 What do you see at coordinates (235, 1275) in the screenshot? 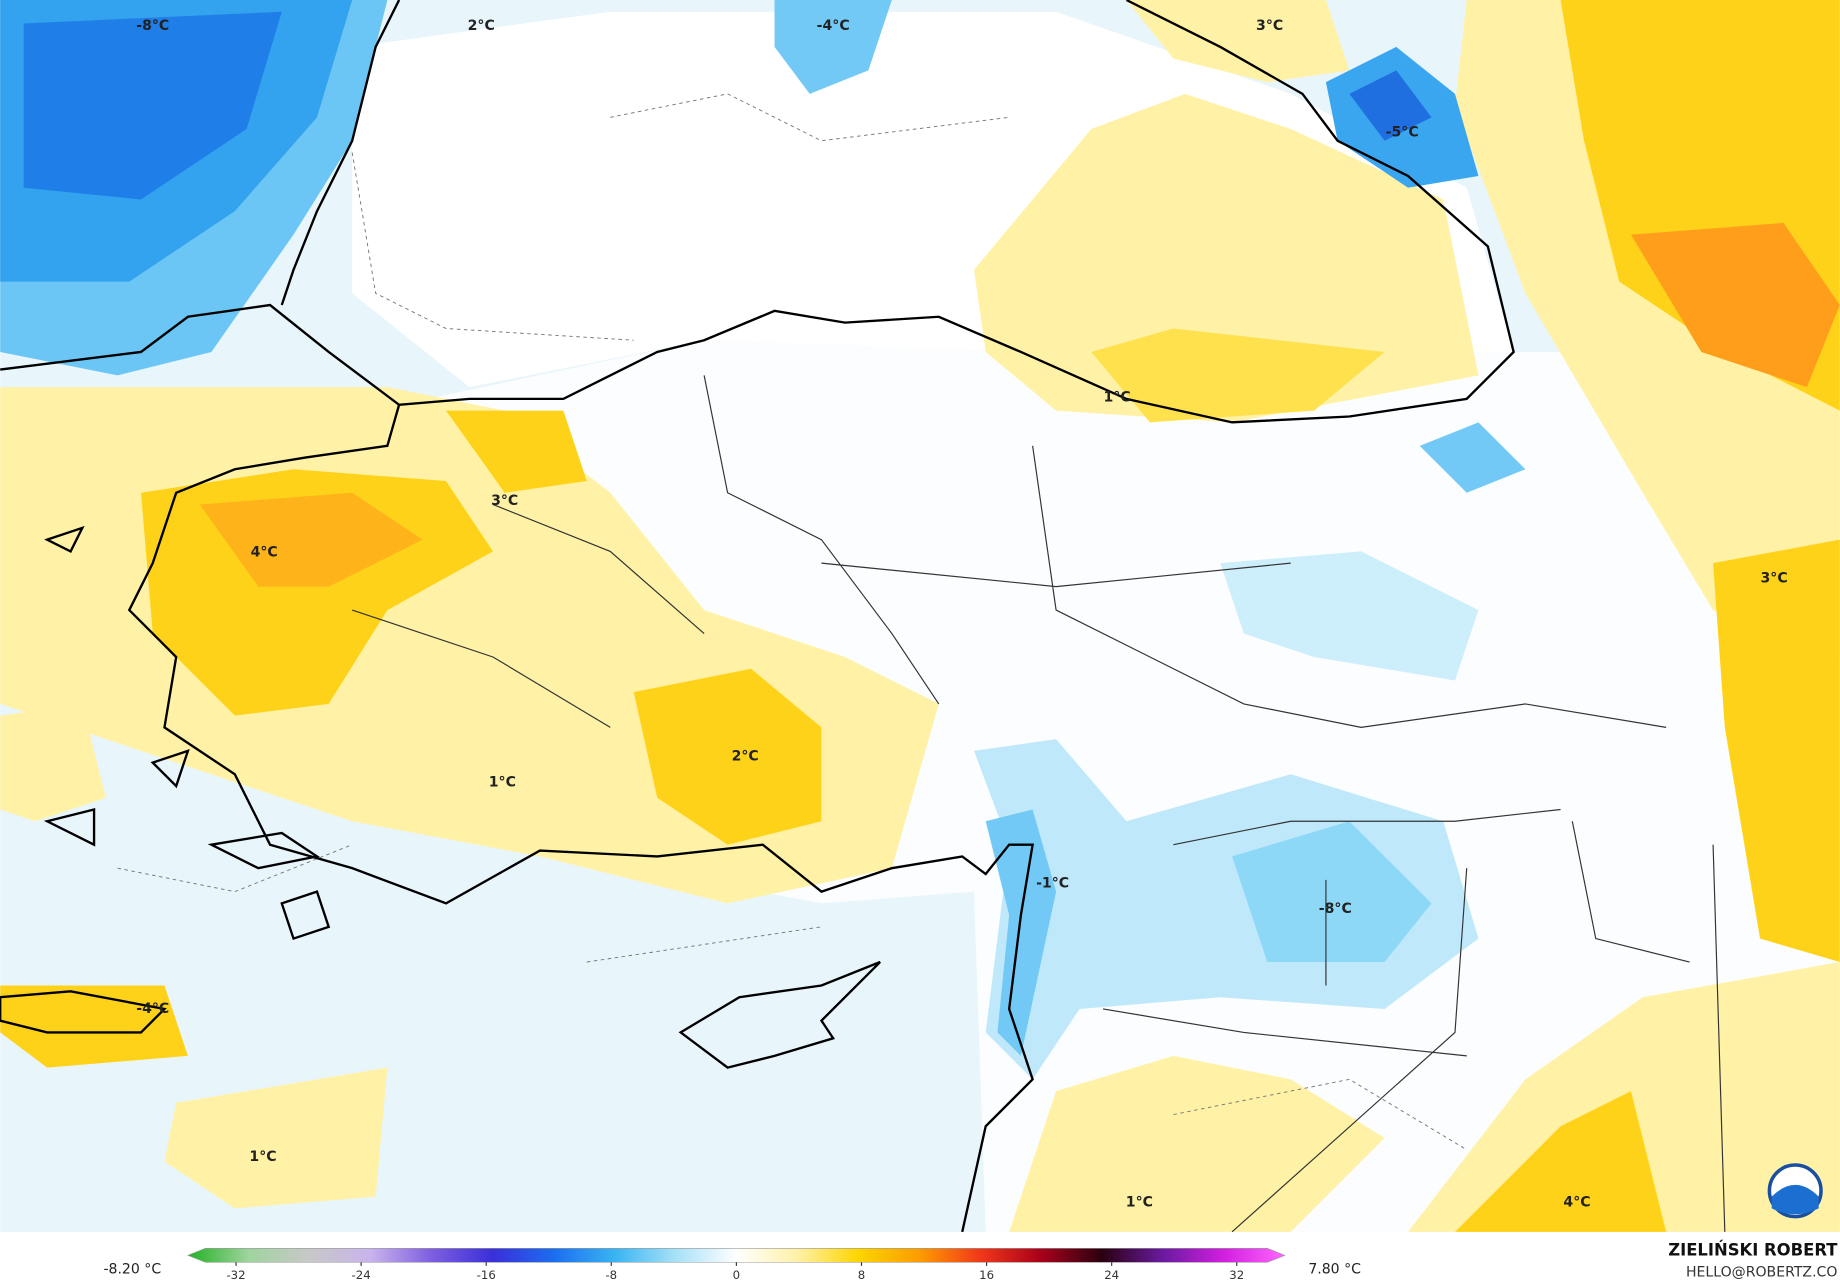
I see `colorbar-tick-label: -32` at bounding box center [235, 1275].